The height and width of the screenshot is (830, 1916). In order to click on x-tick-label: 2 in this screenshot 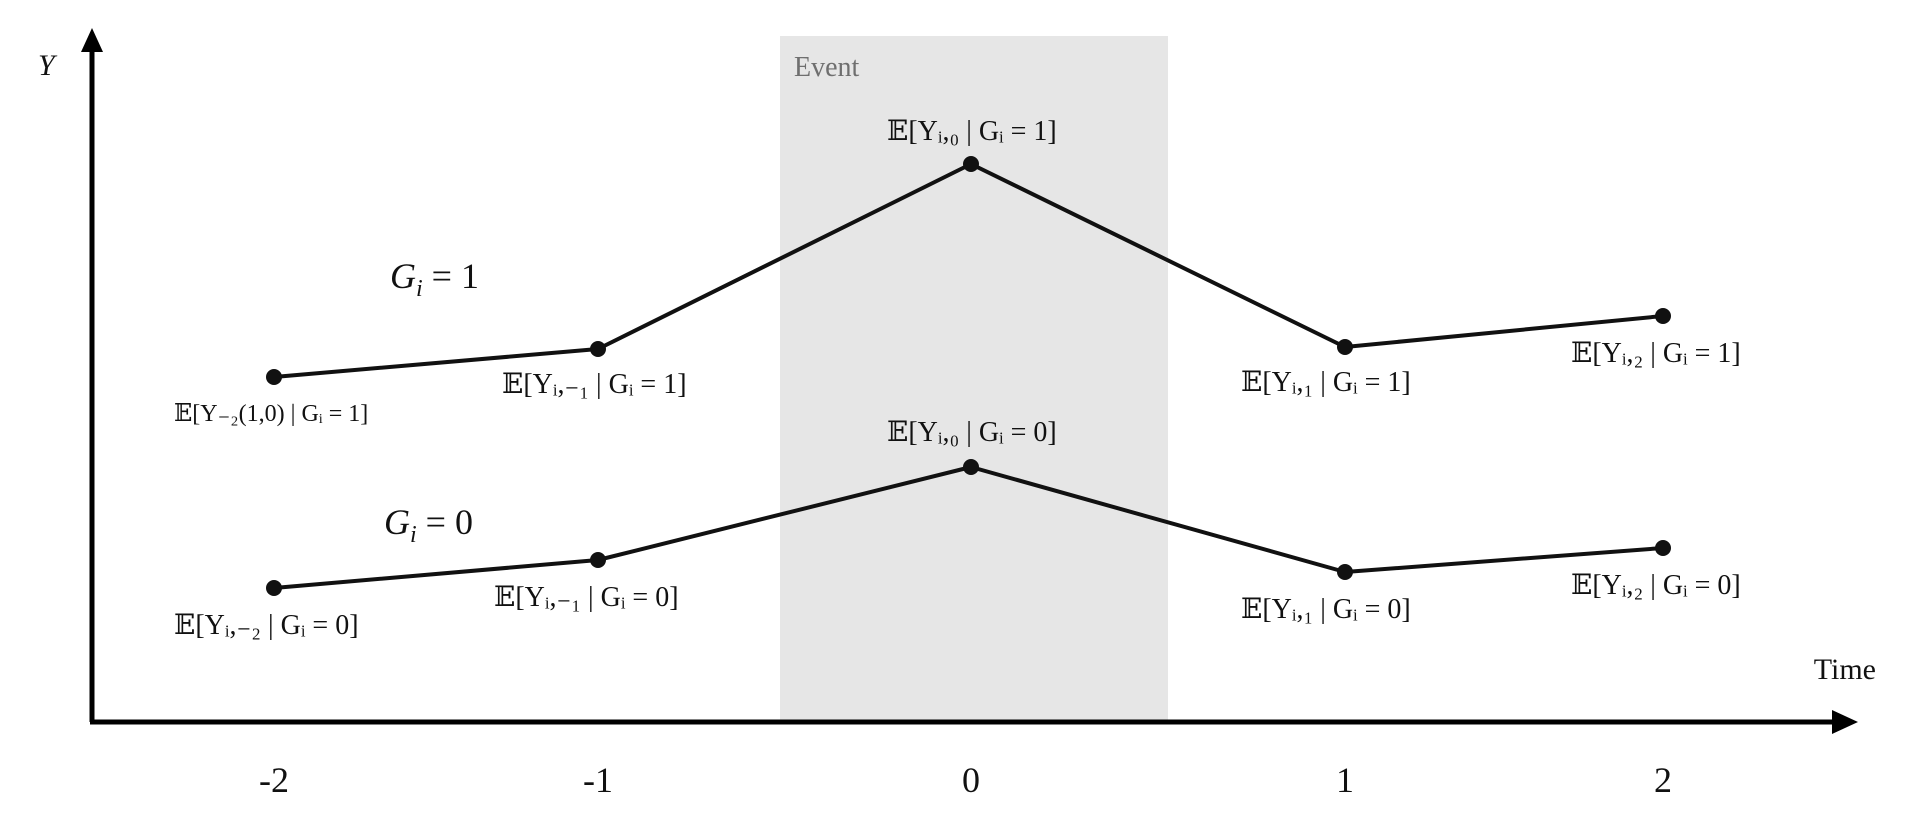, I will do `click(1663, 780)`.